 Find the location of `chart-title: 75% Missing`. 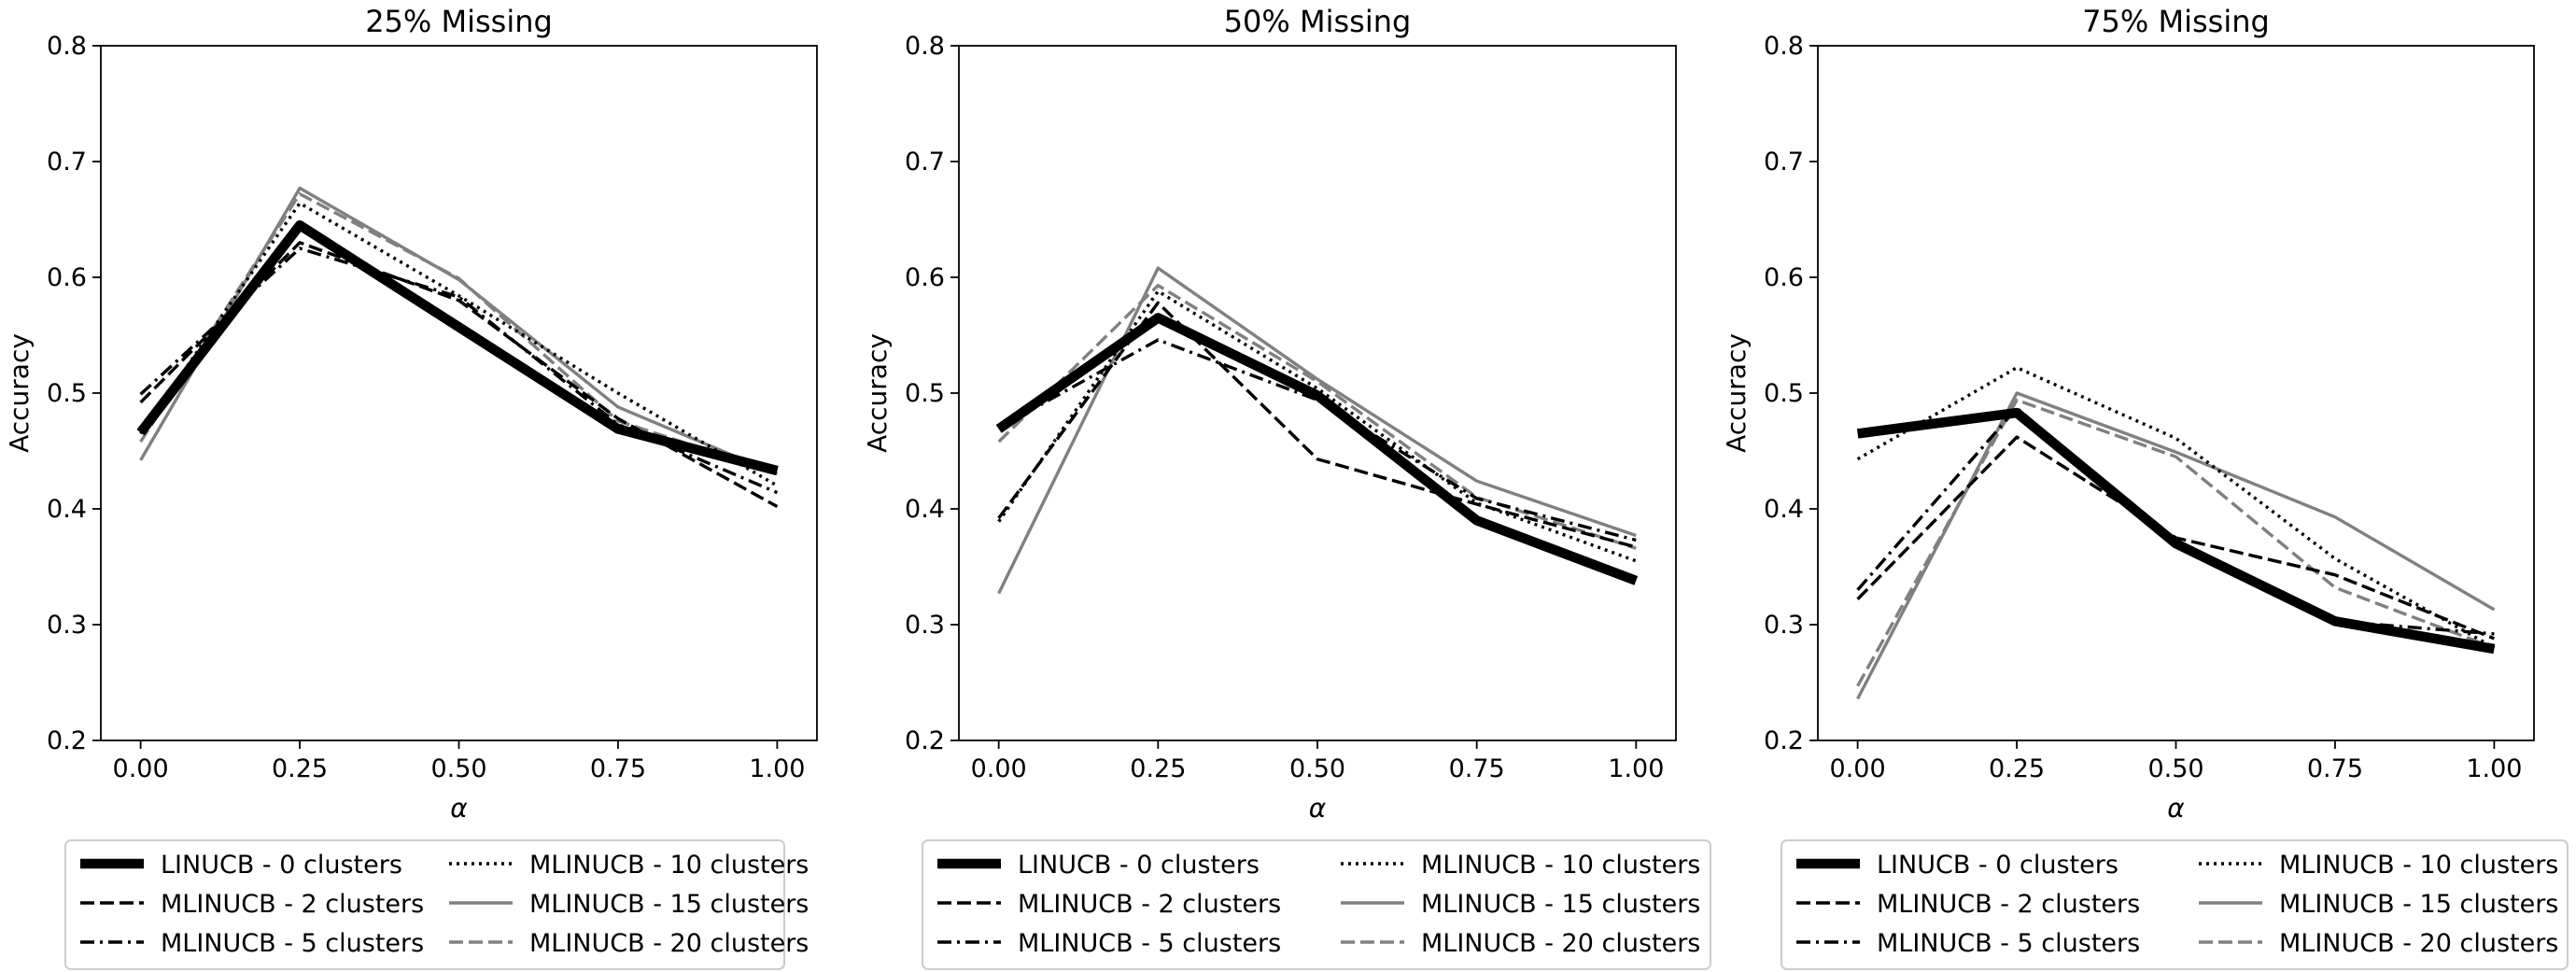

chart-title: 75% Missing is located at coordinates (2176, 21).